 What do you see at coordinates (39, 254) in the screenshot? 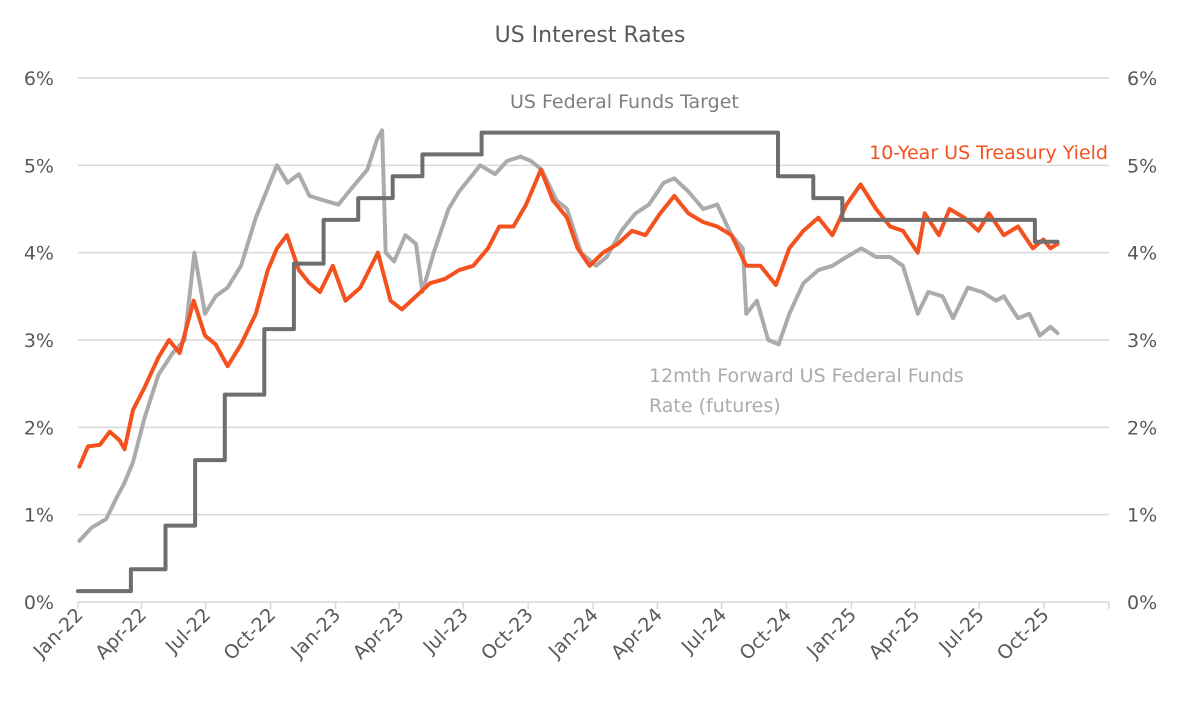
I see `y-tick-label-left: 4%` at bounding box center [39, 254].